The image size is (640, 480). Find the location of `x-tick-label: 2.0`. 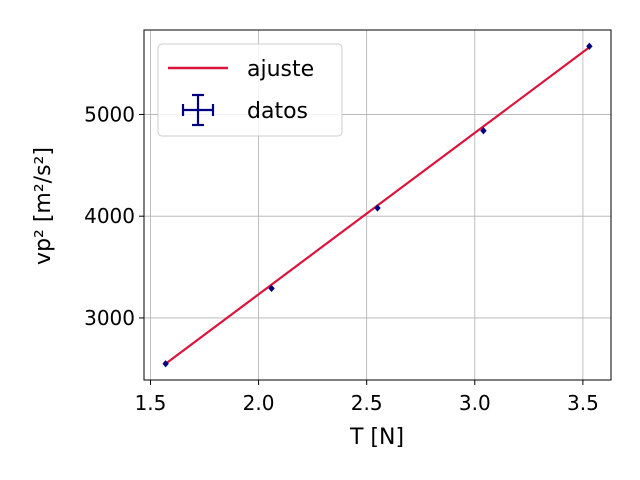

x-tick-label: 2.0 is located at coordinates (259, 403).